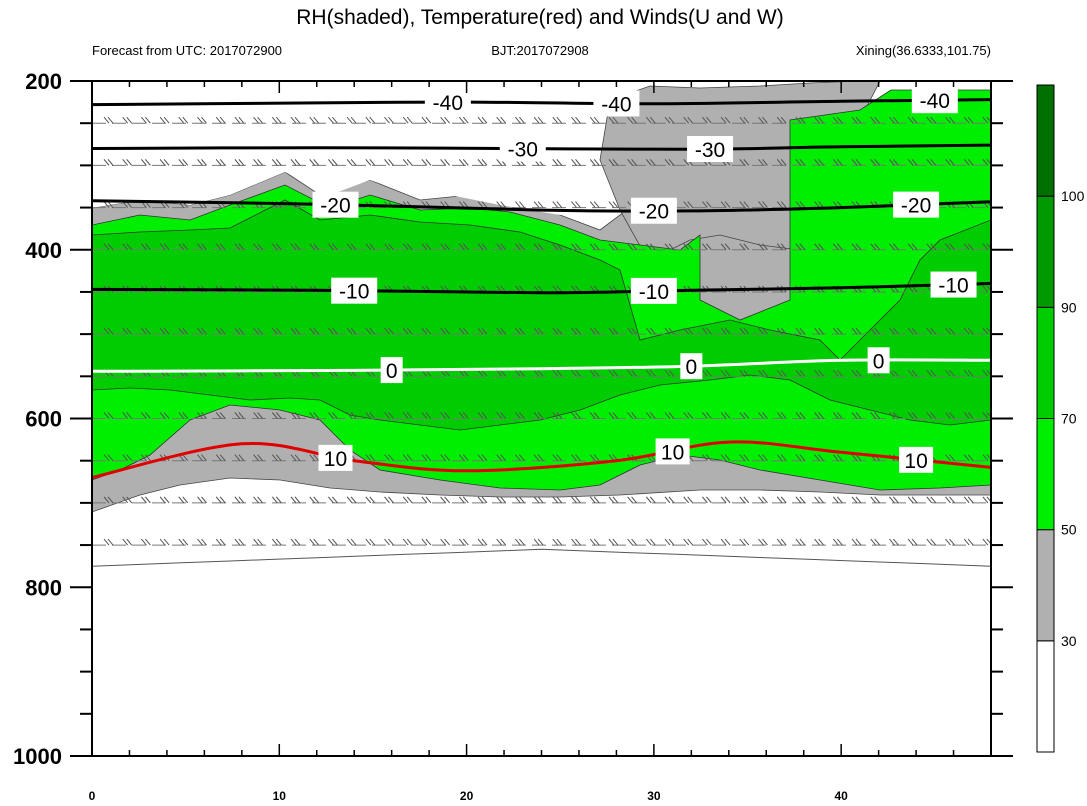 Image resolution: width=1087 pixels, height=806 pixels. Describe the element at coordinates (653, 290) in the screenshot. I see `contour-label-box` at that location.